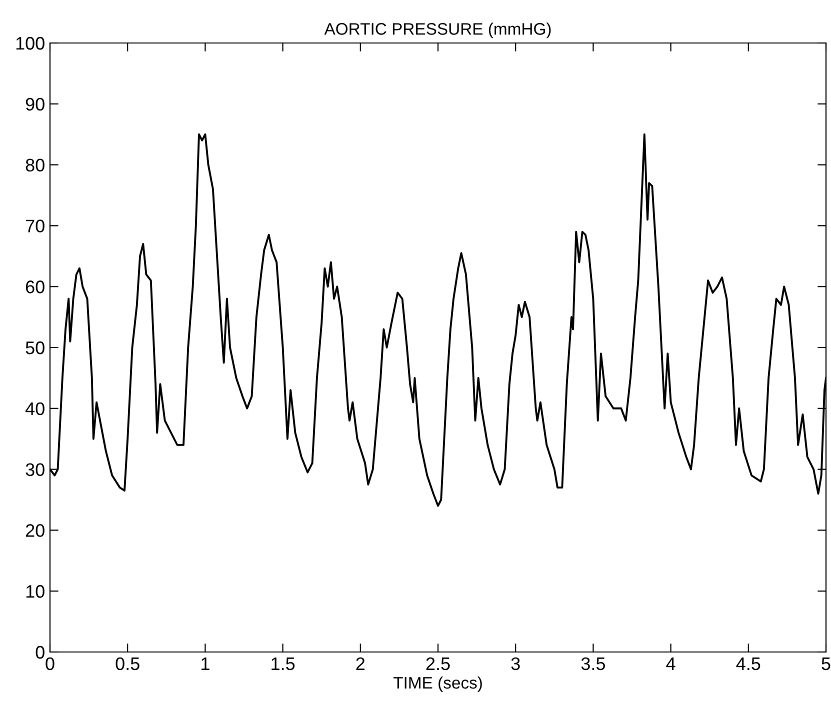  Describe the element at coordinates (283, 664) in the screenshot. I see `x-tick-label: 1.5` at that location.